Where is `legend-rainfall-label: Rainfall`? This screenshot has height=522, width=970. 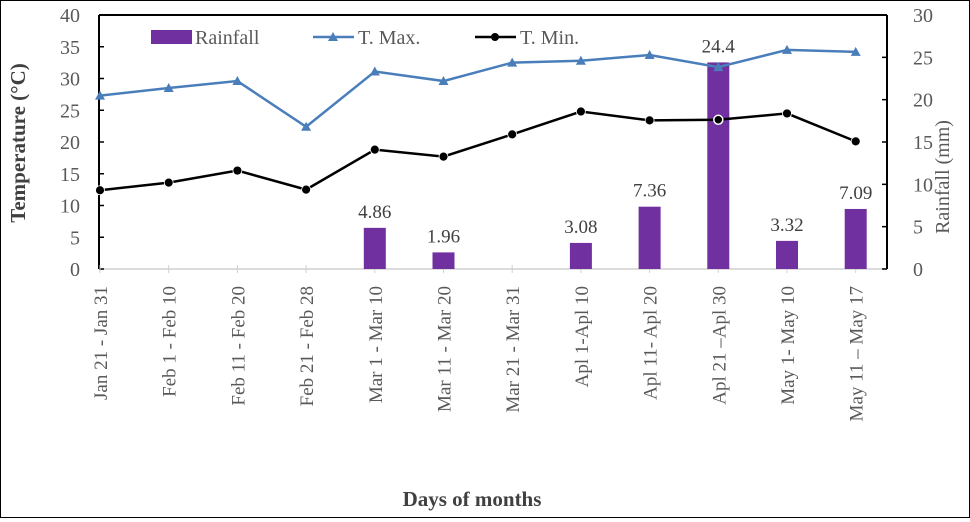 legend-rainfall-label: Rainfall is located at coordinates (227, 38).